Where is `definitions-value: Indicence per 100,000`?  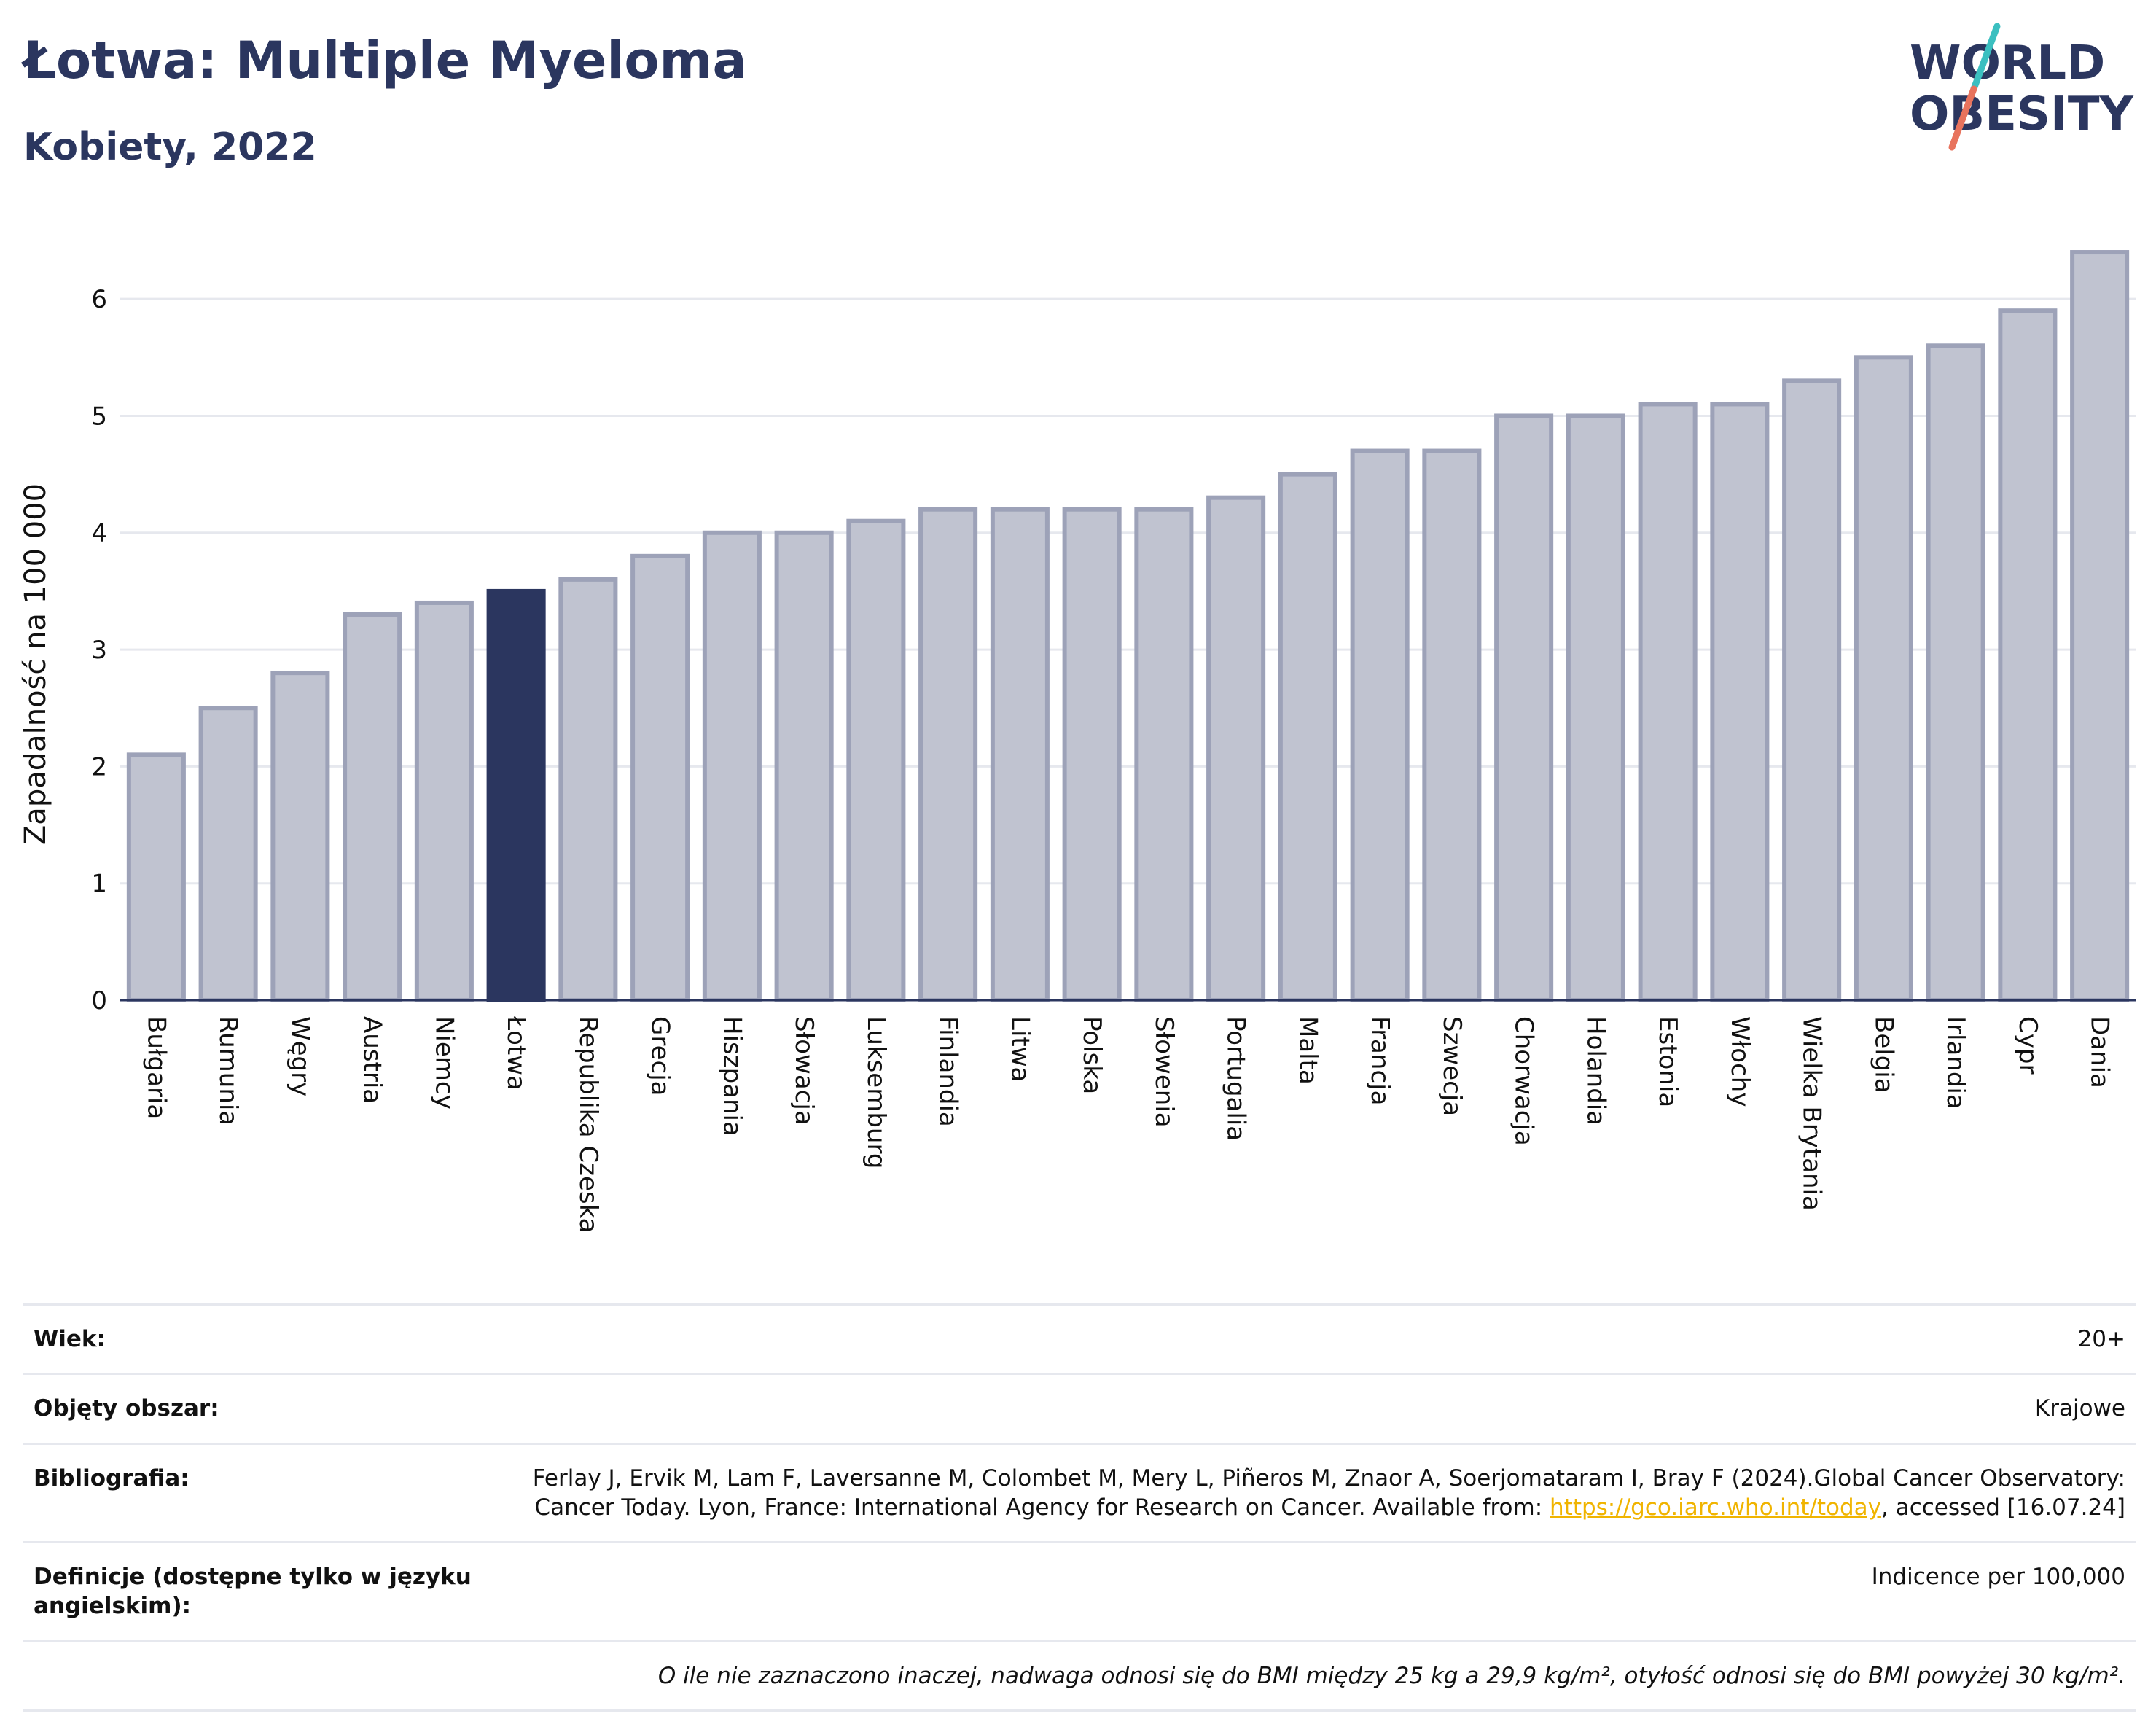 definitions-value: Indicence per 100,000 is located at coordinates (1998, 1577).